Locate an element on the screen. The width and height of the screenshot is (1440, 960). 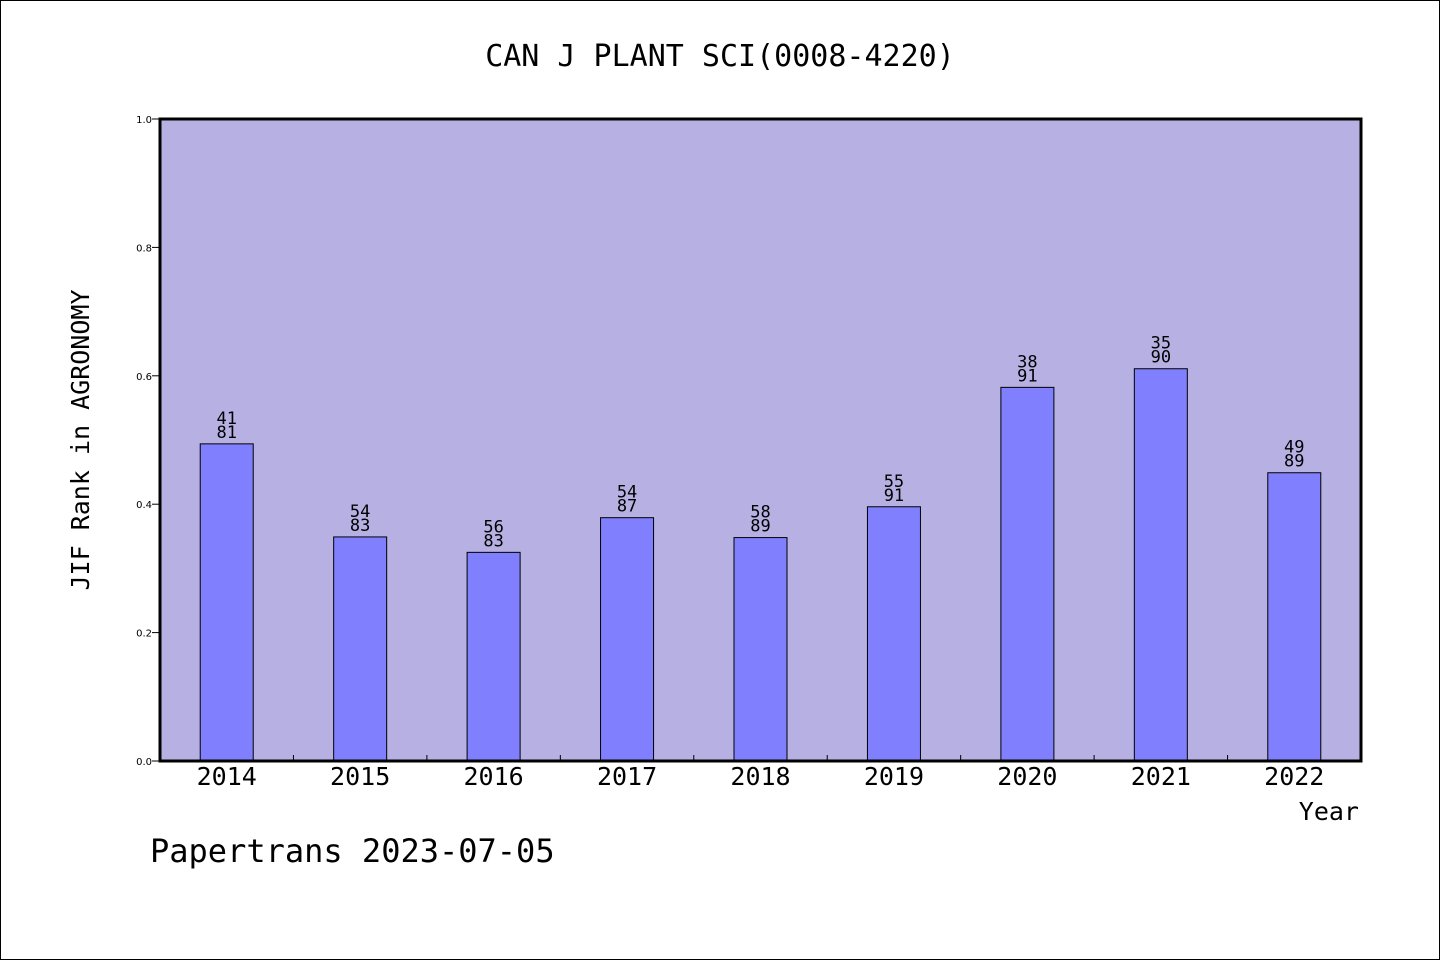
x-axis-label: Year is located at coordinates (1329, 811).